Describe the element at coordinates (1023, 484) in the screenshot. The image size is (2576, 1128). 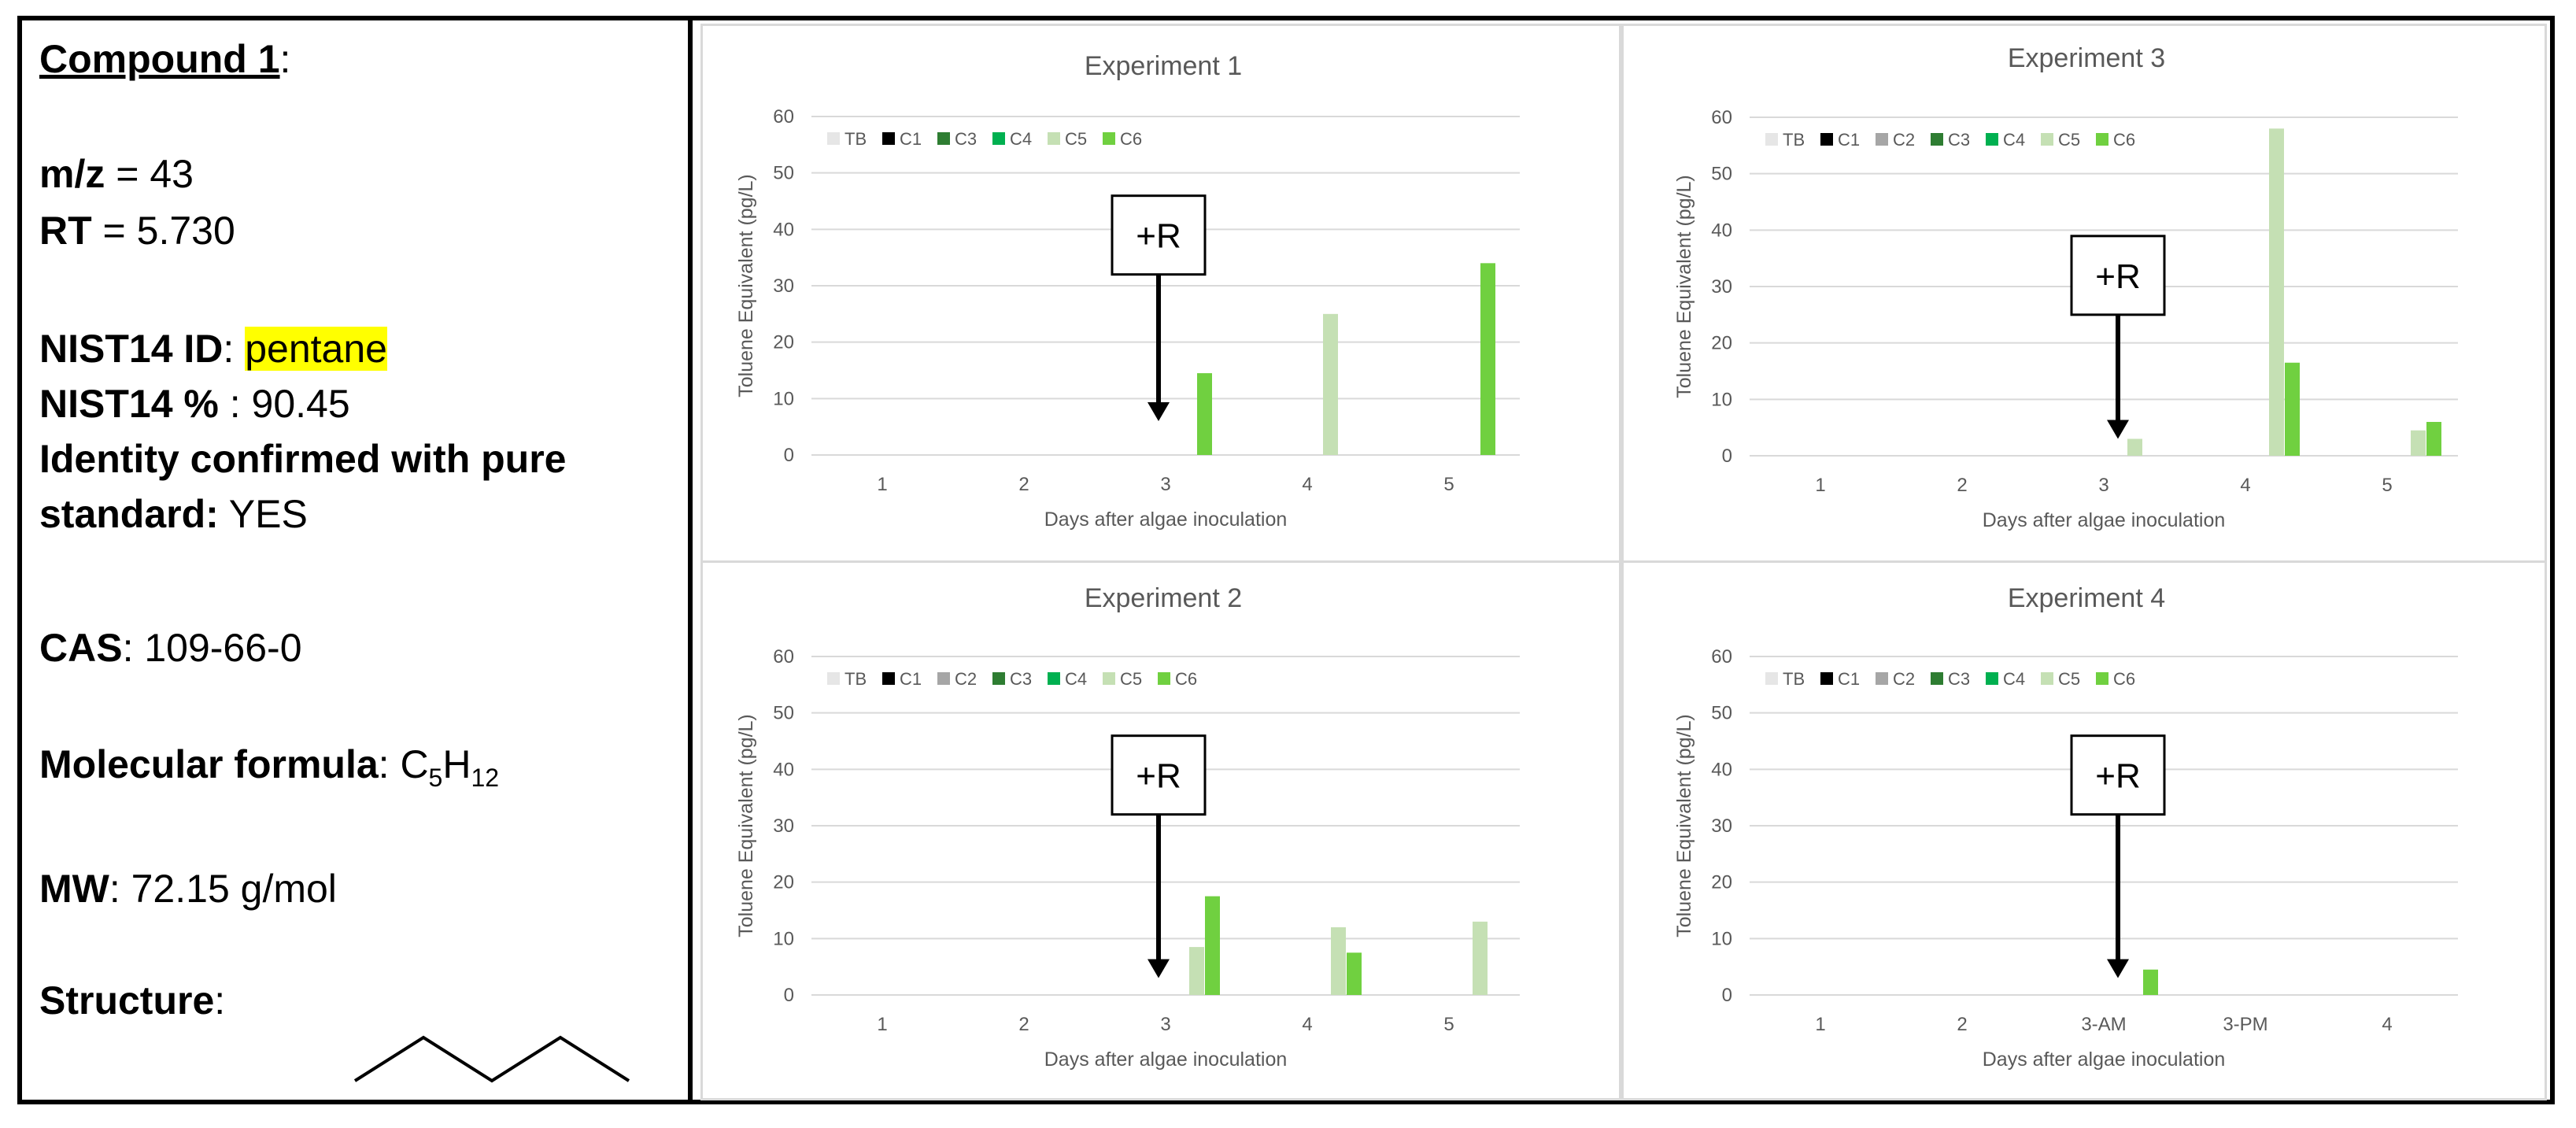
I see `x-tick-label: 2` at that location.